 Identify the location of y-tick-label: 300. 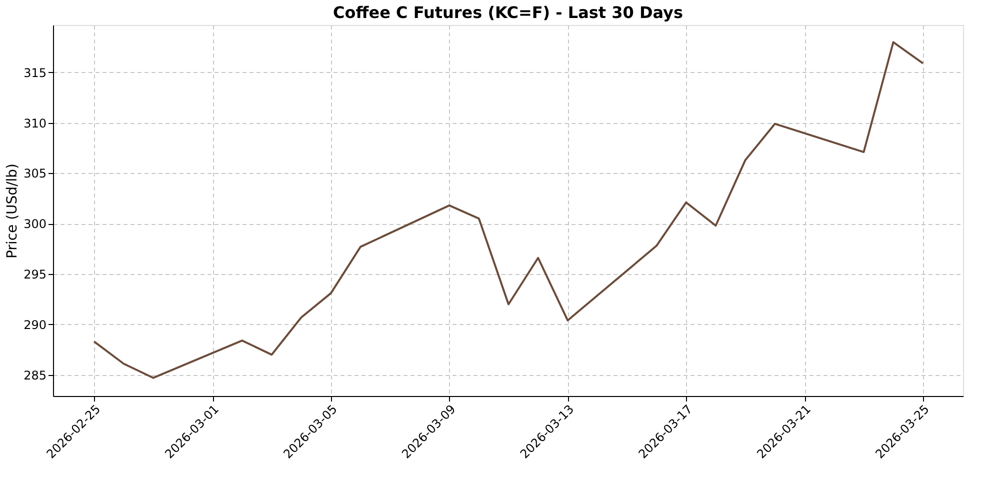
(35, 224).